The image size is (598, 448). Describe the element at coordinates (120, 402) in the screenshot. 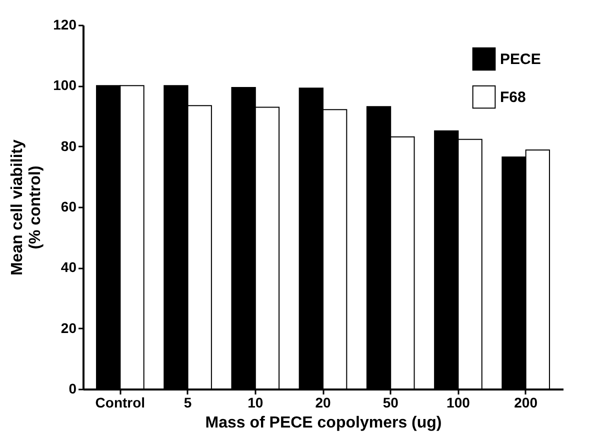

I see `x-tick-label: Control` at that location.